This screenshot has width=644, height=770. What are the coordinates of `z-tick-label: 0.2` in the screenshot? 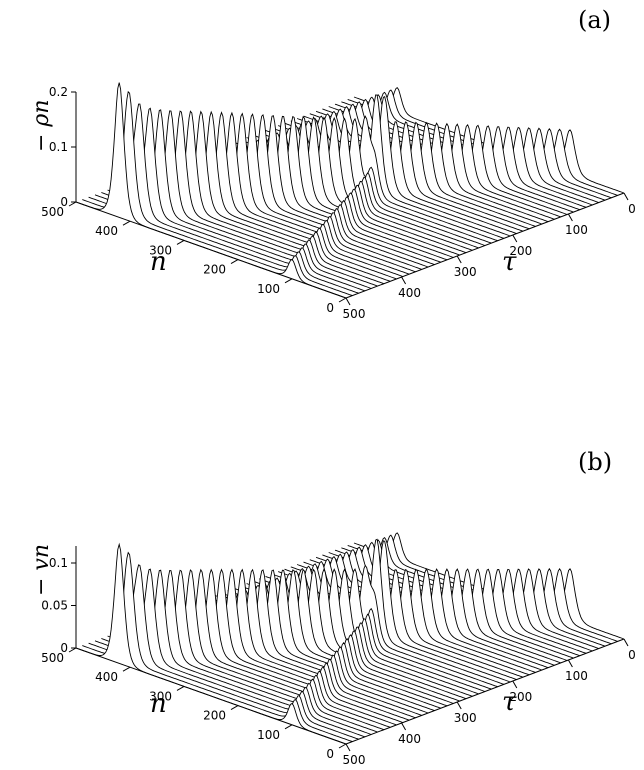 It's located at (58, 92).